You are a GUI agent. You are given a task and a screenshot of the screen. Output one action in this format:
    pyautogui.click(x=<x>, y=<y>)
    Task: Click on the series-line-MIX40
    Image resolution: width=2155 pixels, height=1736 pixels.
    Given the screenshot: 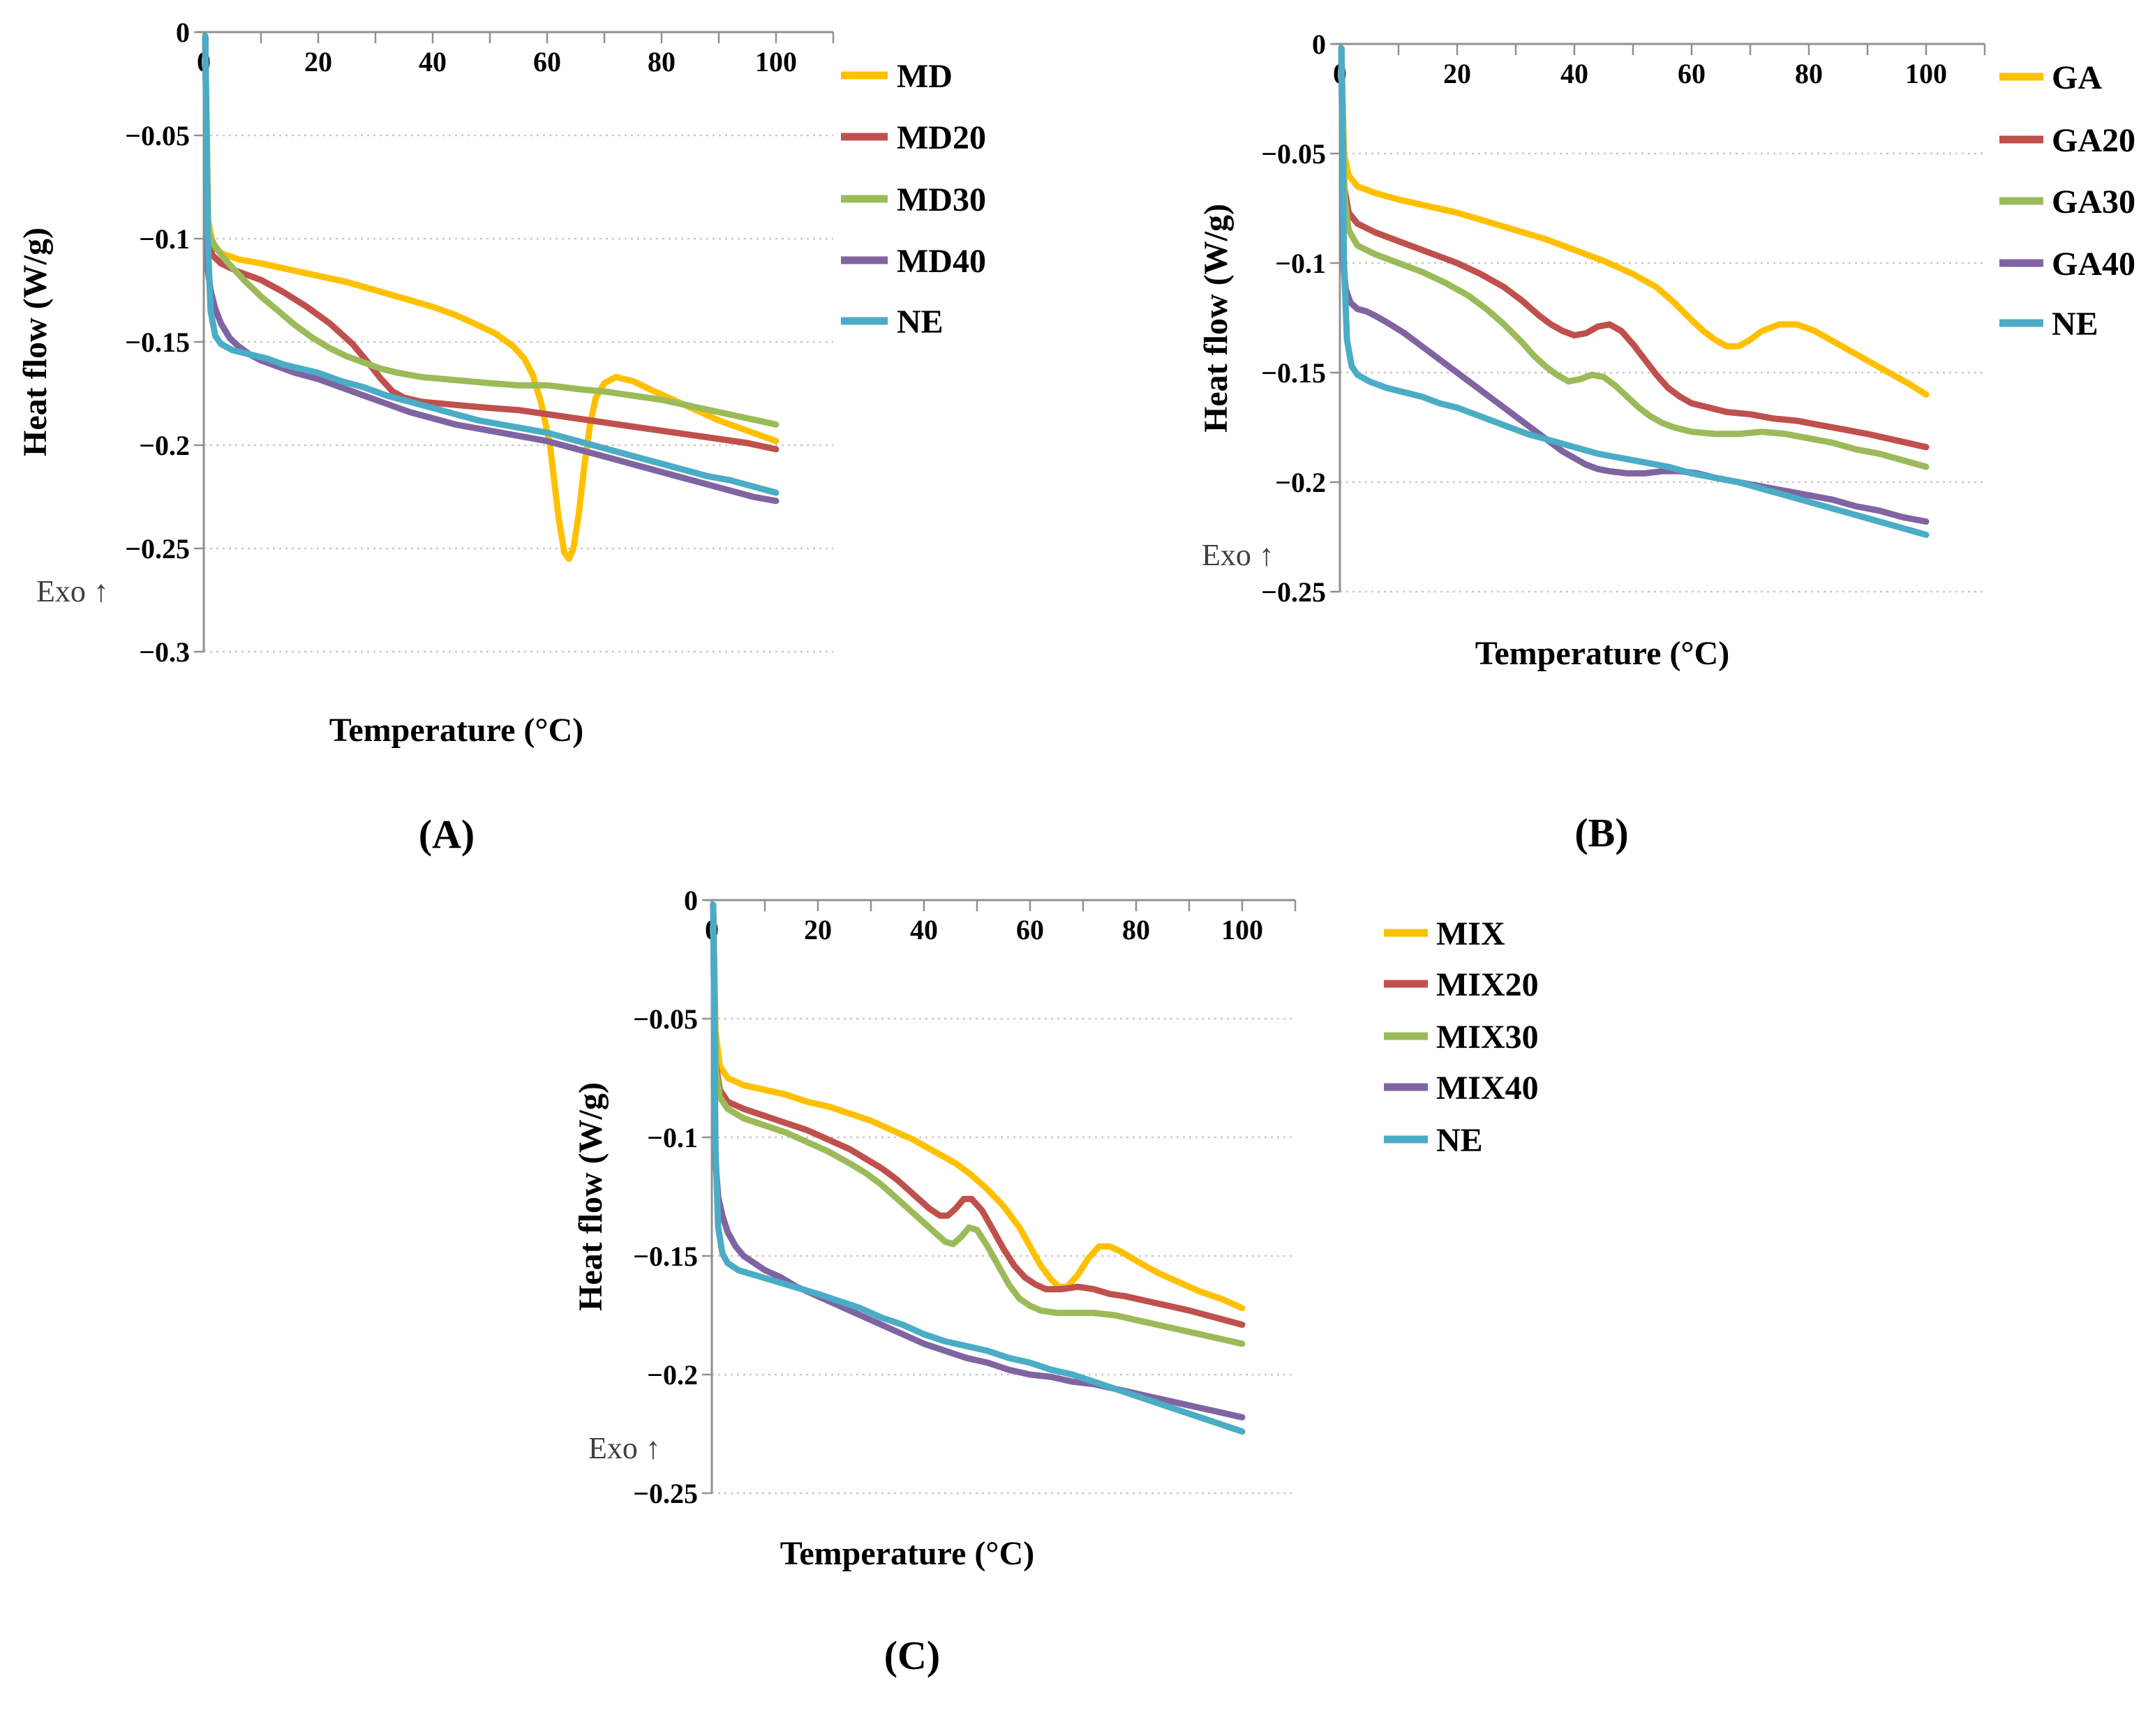 What is the action you would take?
    pyautogui.click(x=978, y=1161)
    